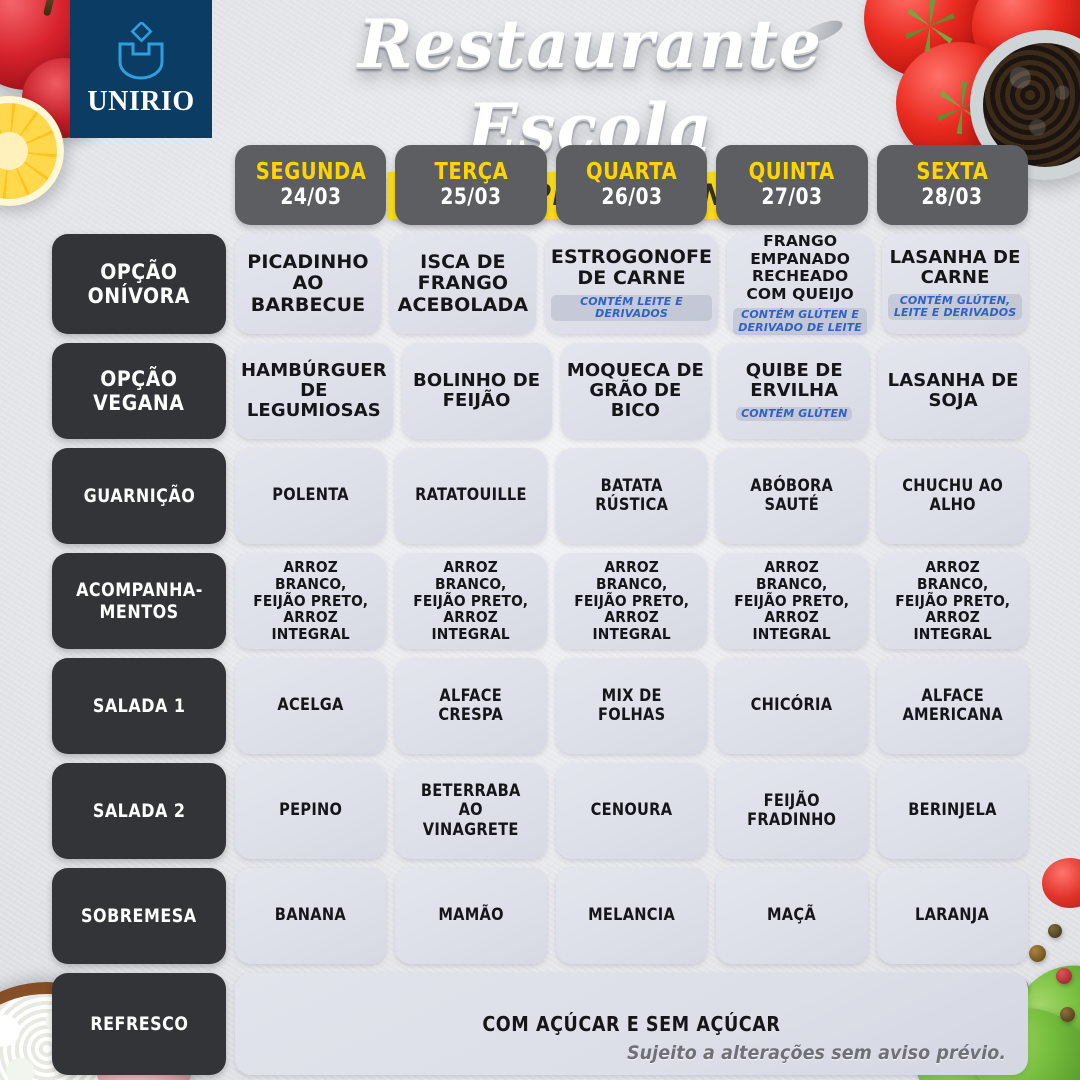 The height and width of the screenshot is (1080, 1080). Describe the element at coordinates (631, 811) in the screenshot. I see `menu-cell-salada2-quarta: CENOURA` at that location.